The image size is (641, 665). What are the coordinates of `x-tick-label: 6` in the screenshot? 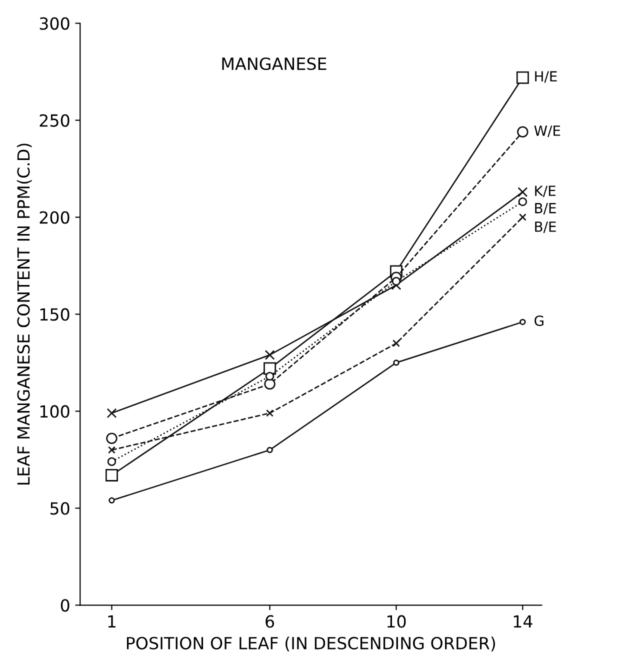 It's located at (270, 621).